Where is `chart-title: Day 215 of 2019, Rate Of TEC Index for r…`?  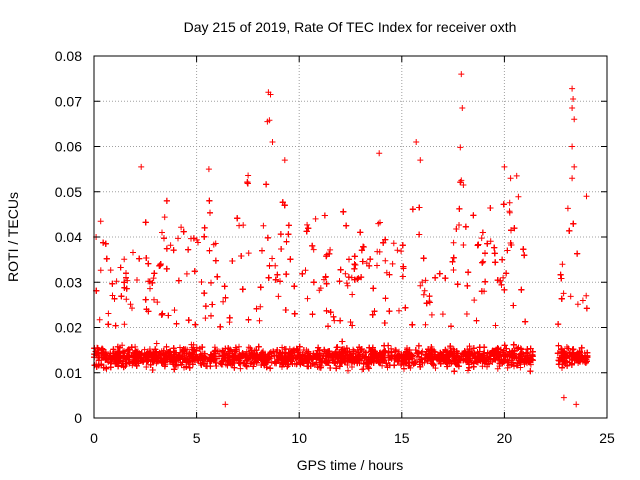 chart-title: Day 215 of 2019, Rate Of TEC Index for r… is located at coordinates (350, 27).